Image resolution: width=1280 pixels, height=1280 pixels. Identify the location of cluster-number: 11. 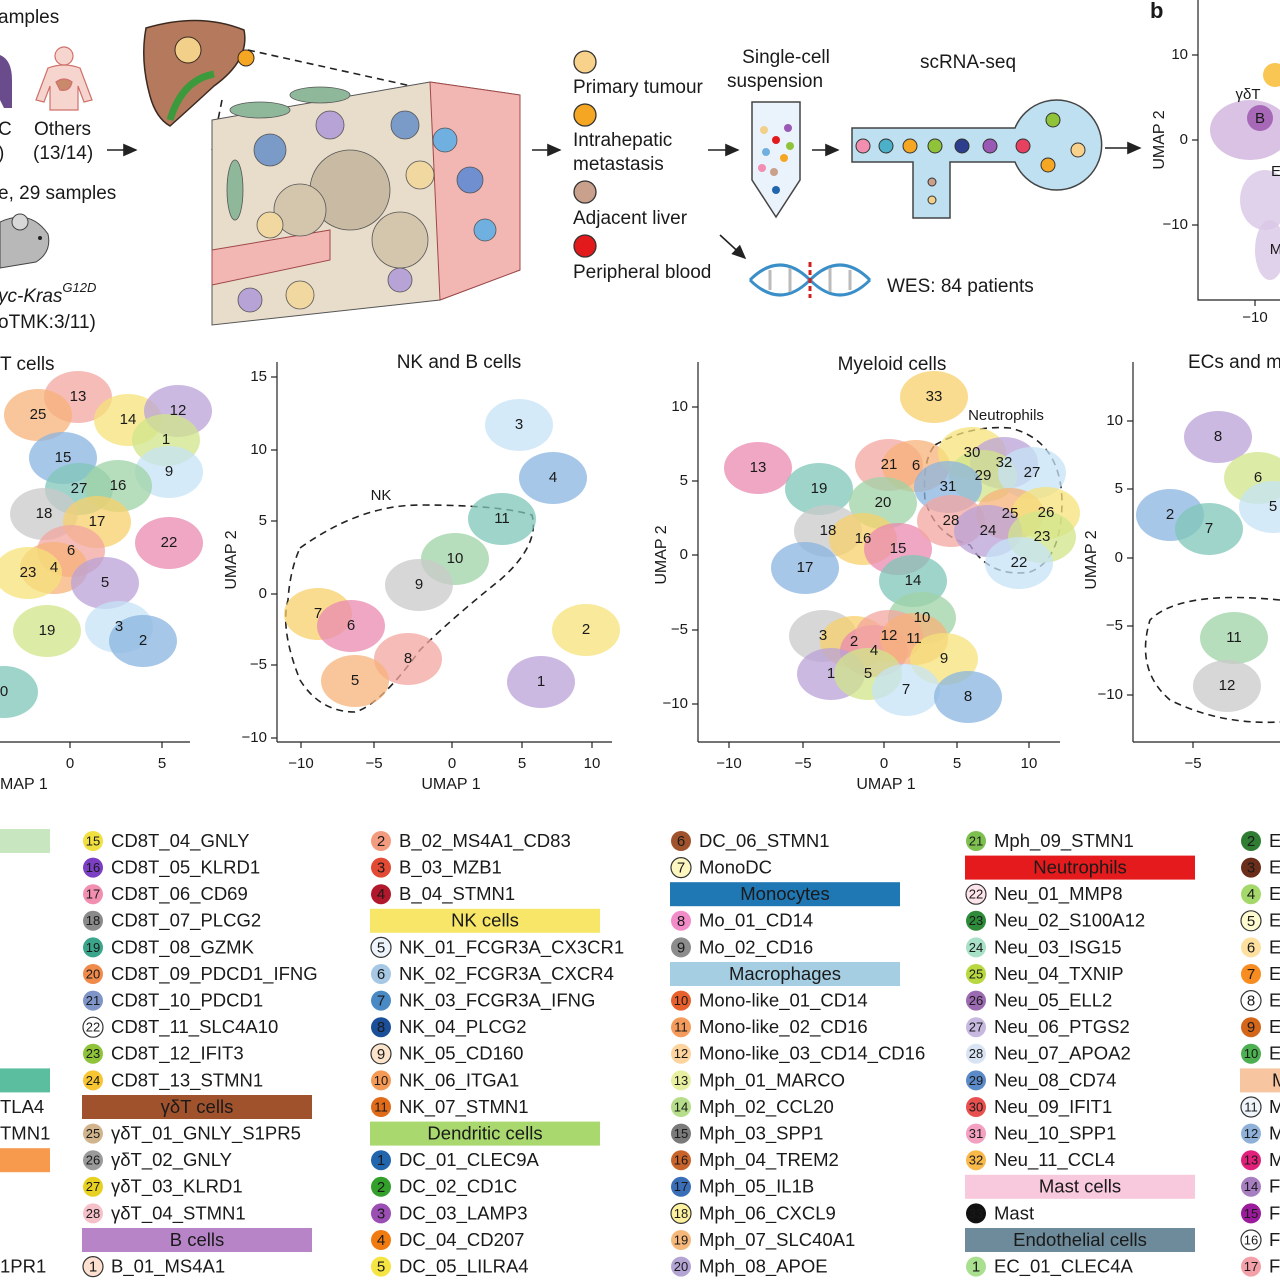
(381, 1106).